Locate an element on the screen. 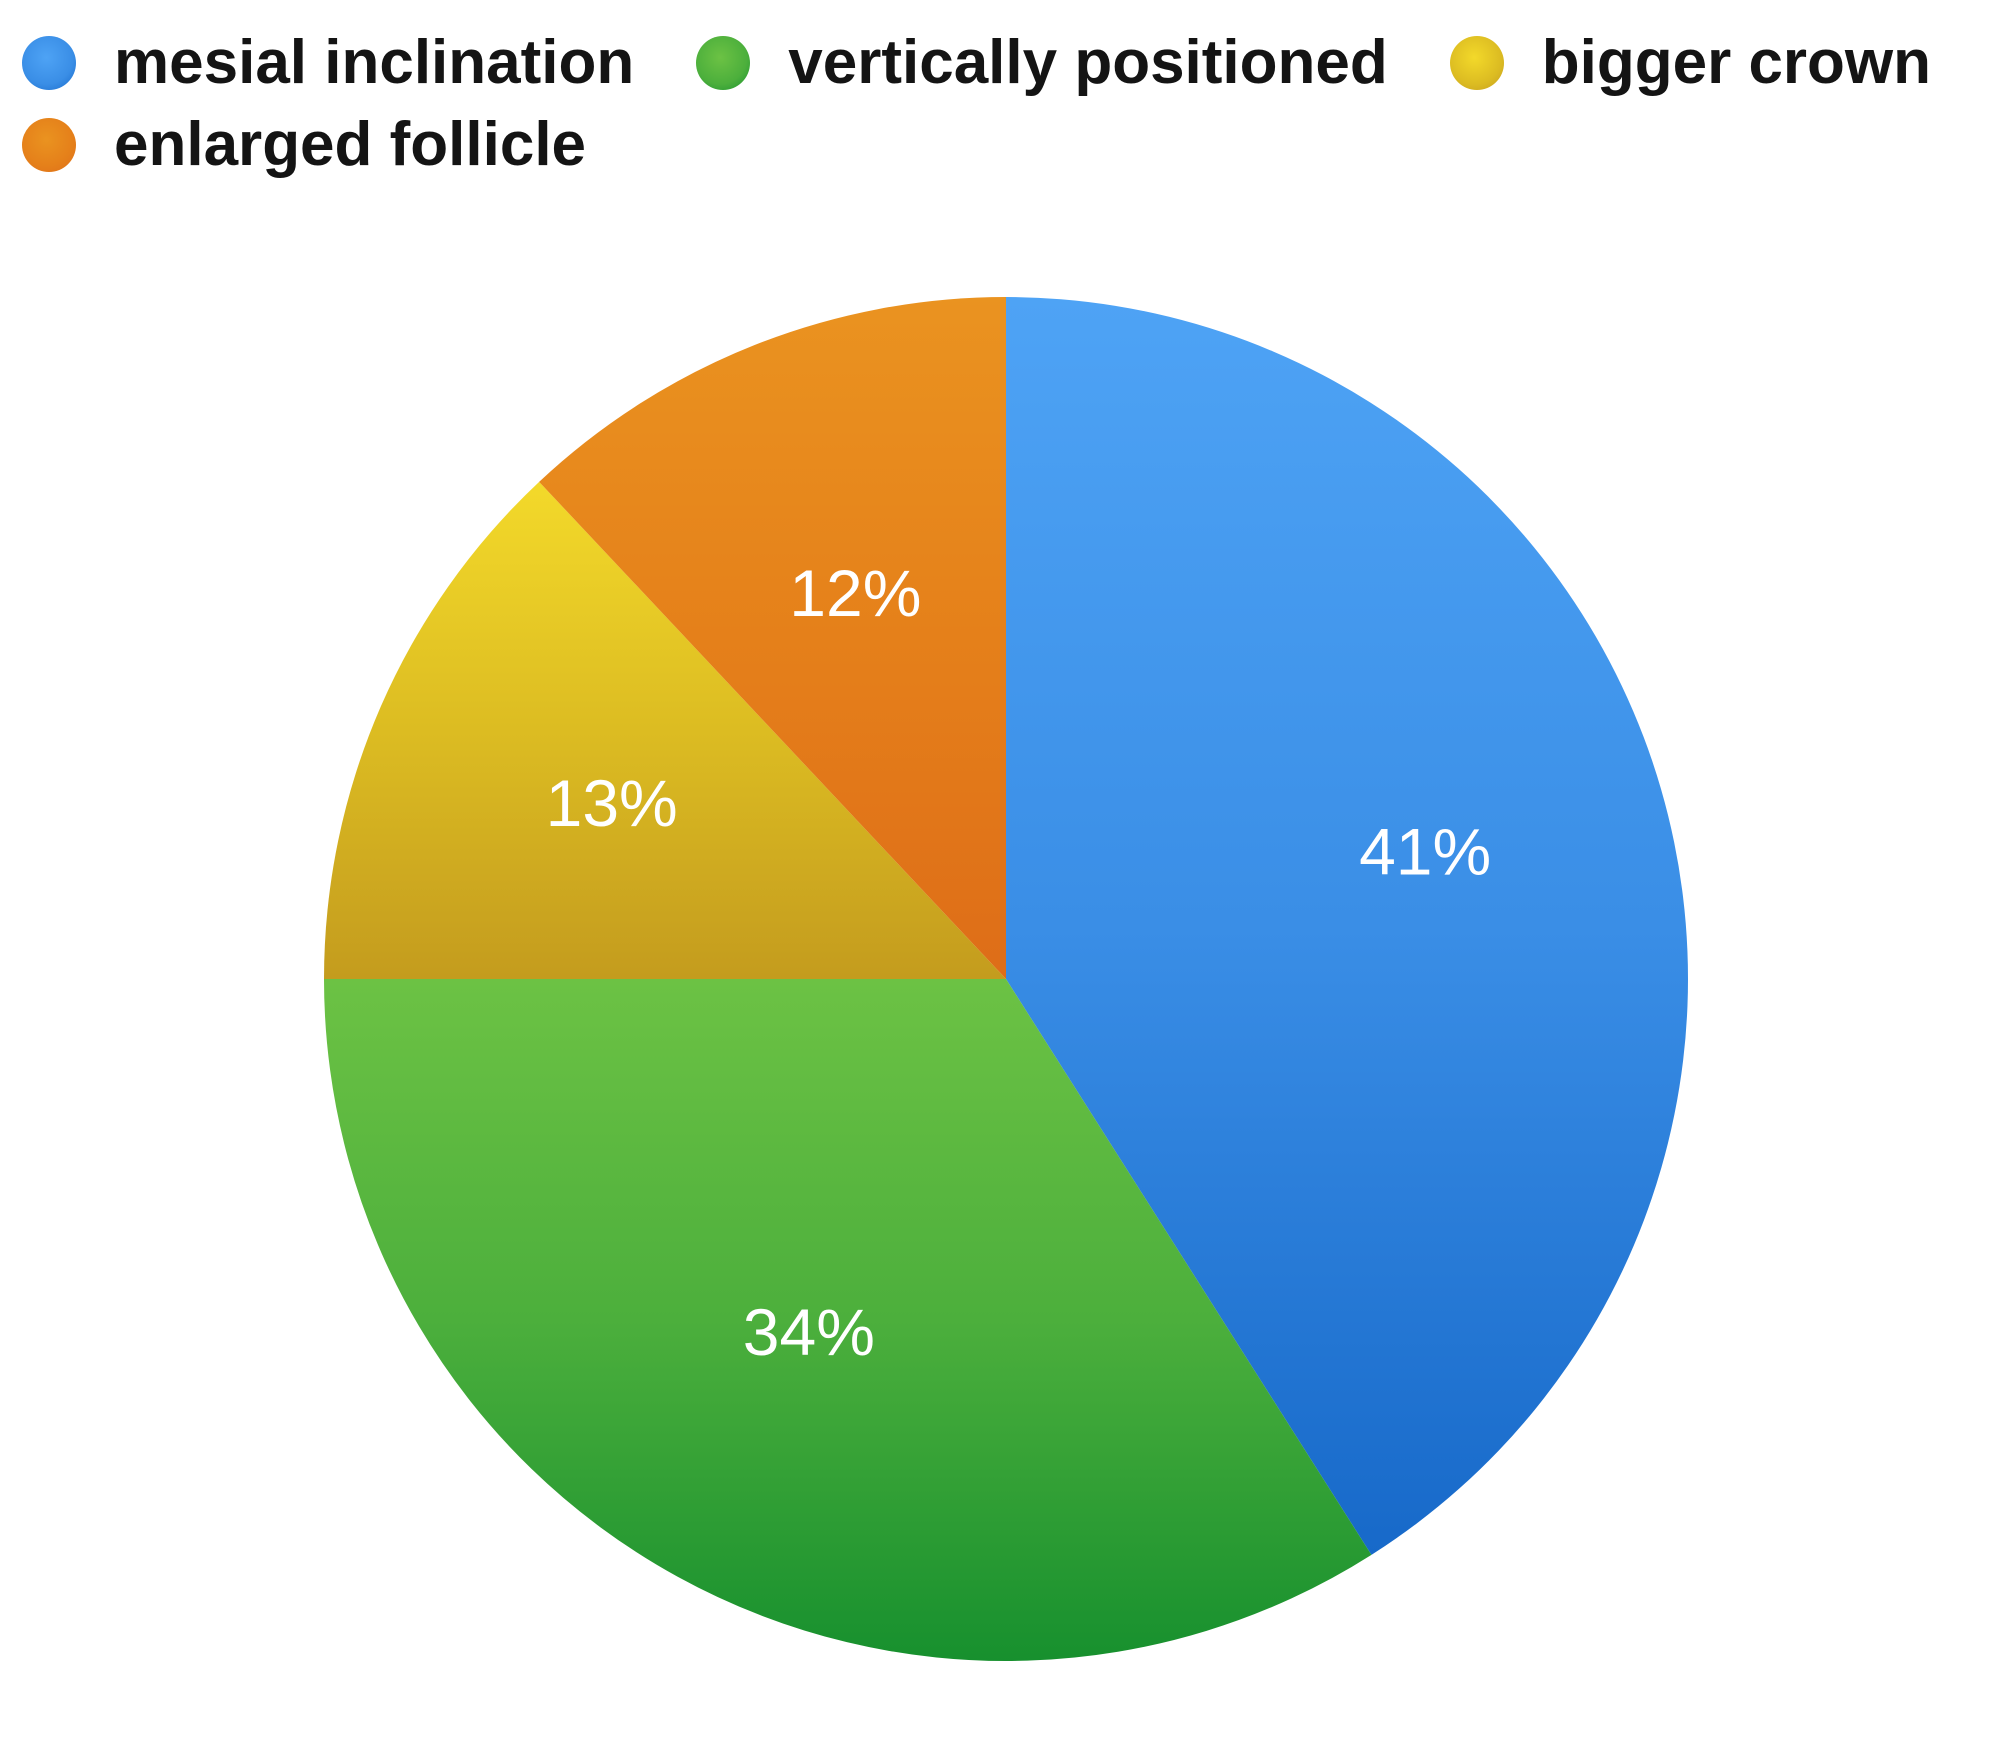 The height and width of the screenshot is (1750, 2002). pie-slice-label-bigger-crown: 13% is located at coordinates (612, 803).